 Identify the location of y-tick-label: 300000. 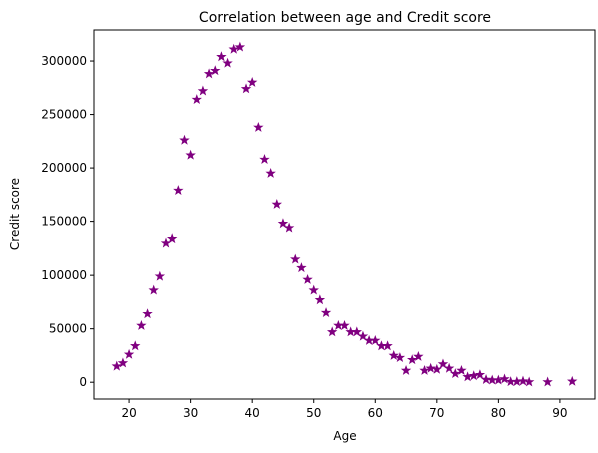
(64, 61).